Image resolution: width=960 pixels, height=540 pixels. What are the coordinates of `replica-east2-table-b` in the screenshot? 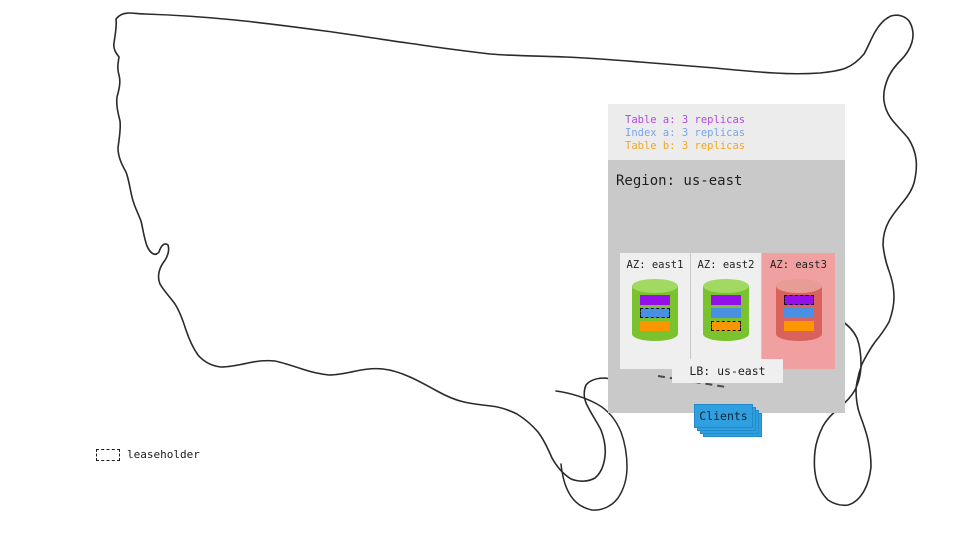 It's located at (726, 326).